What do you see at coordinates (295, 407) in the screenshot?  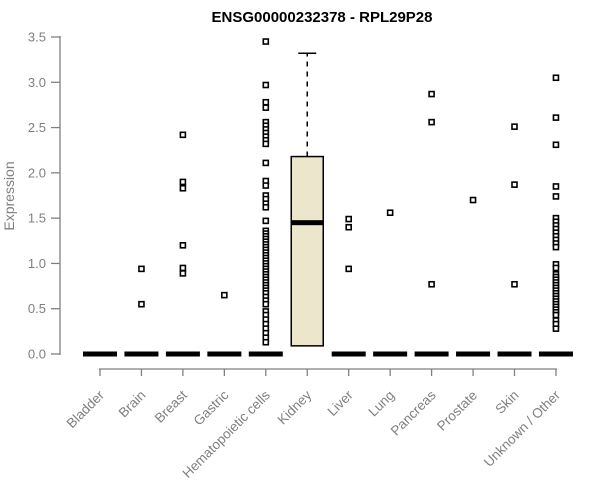 I see `x-category-label: Kidney` at bounding box center [295, 407].